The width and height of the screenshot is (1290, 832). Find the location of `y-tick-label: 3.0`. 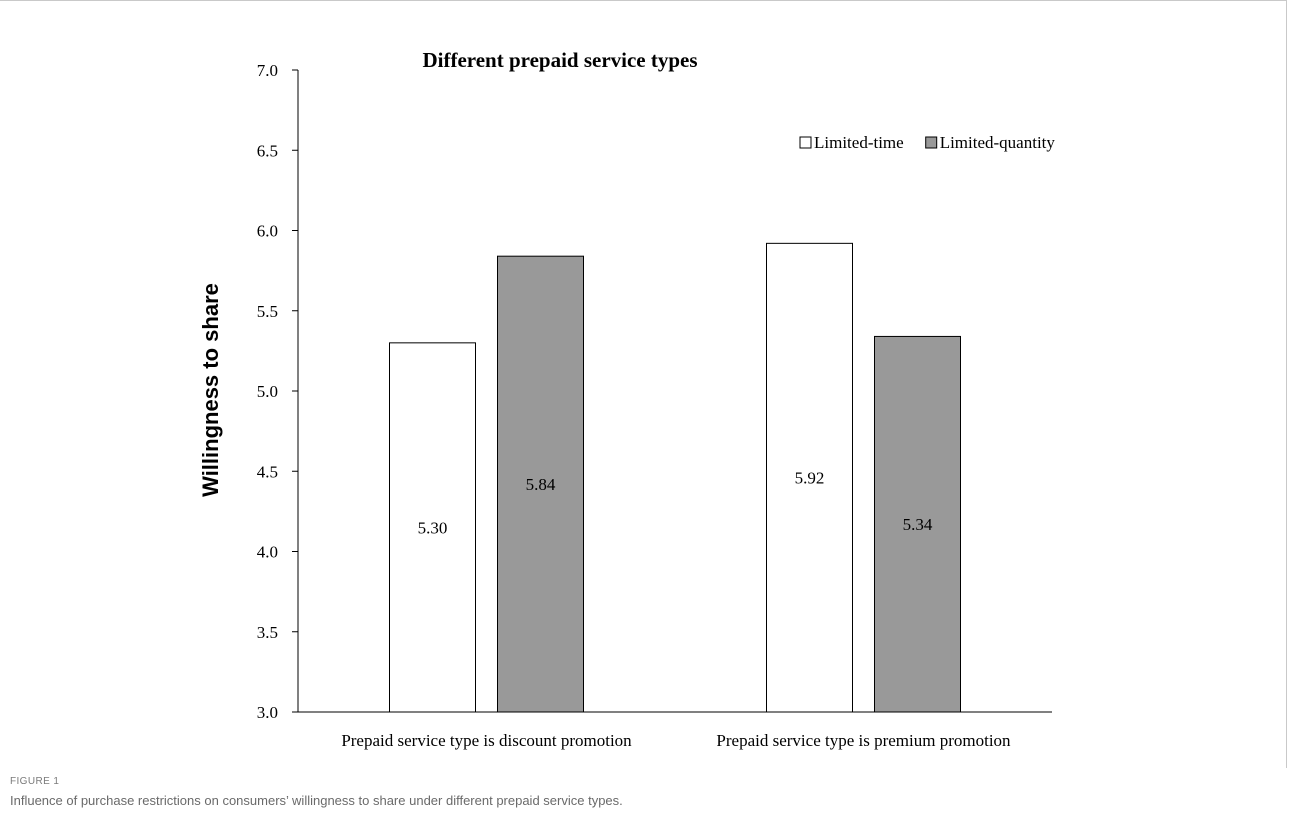

y-tick-label: 3.0 is located at coordinates (267, 712).